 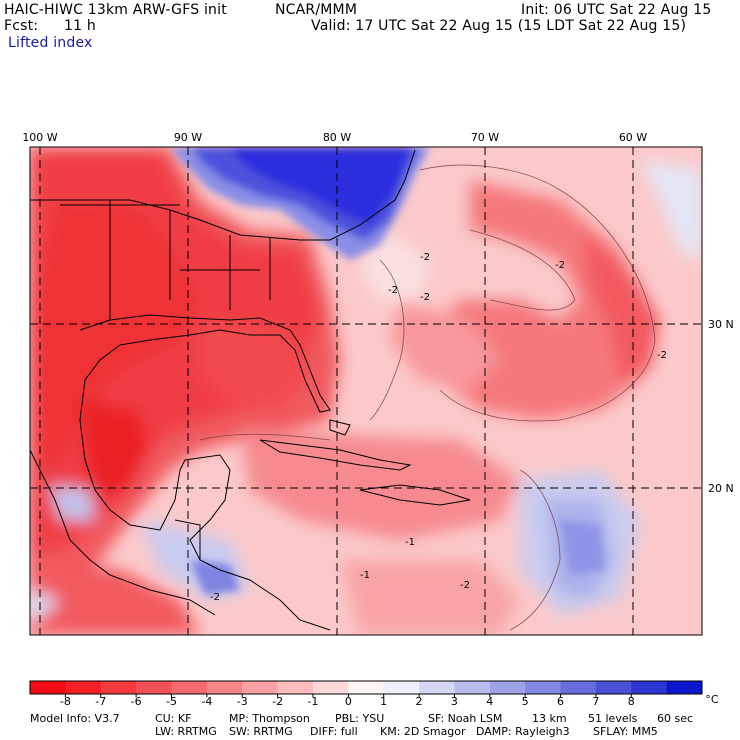 What do you see at coordinates (490, 701) in the screenshot?
I see `colorbar-tick-label: 4` at bounding box center [490, 701].